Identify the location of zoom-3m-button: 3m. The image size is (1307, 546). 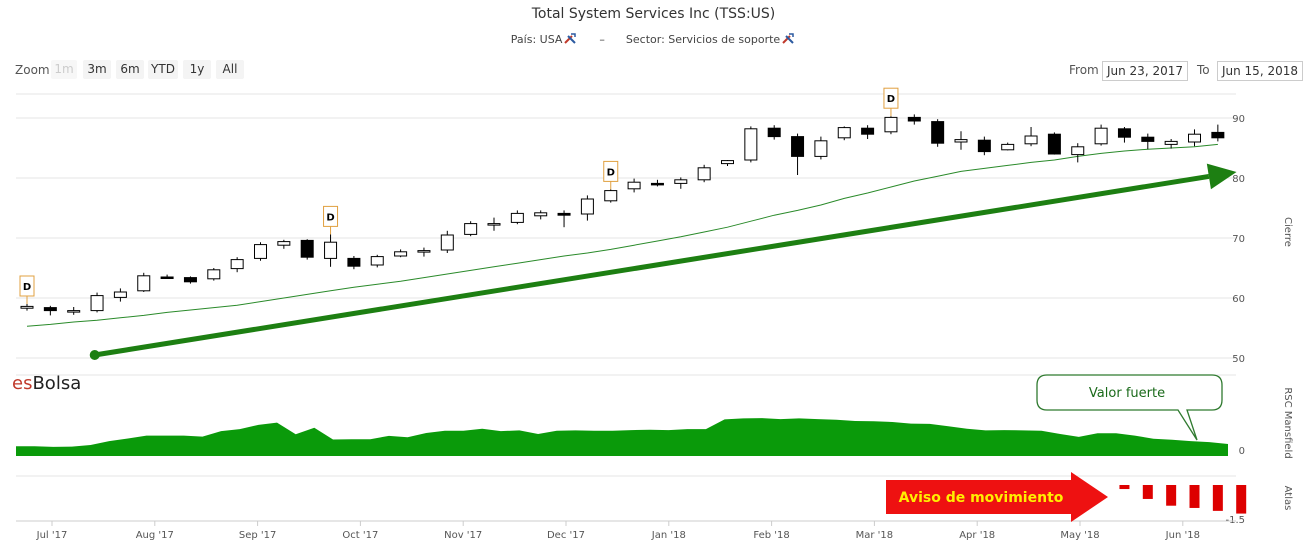
(97, 69).